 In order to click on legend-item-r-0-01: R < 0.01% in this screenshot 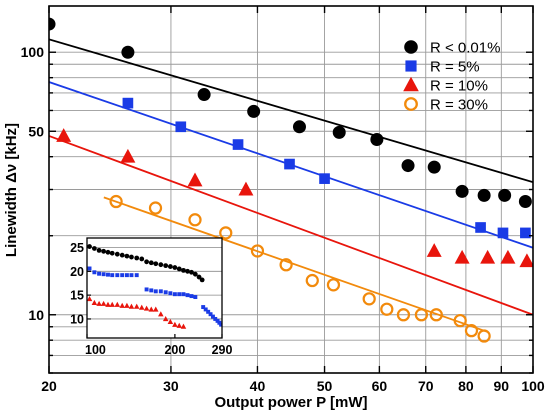, I will do `click(452, 48)`.